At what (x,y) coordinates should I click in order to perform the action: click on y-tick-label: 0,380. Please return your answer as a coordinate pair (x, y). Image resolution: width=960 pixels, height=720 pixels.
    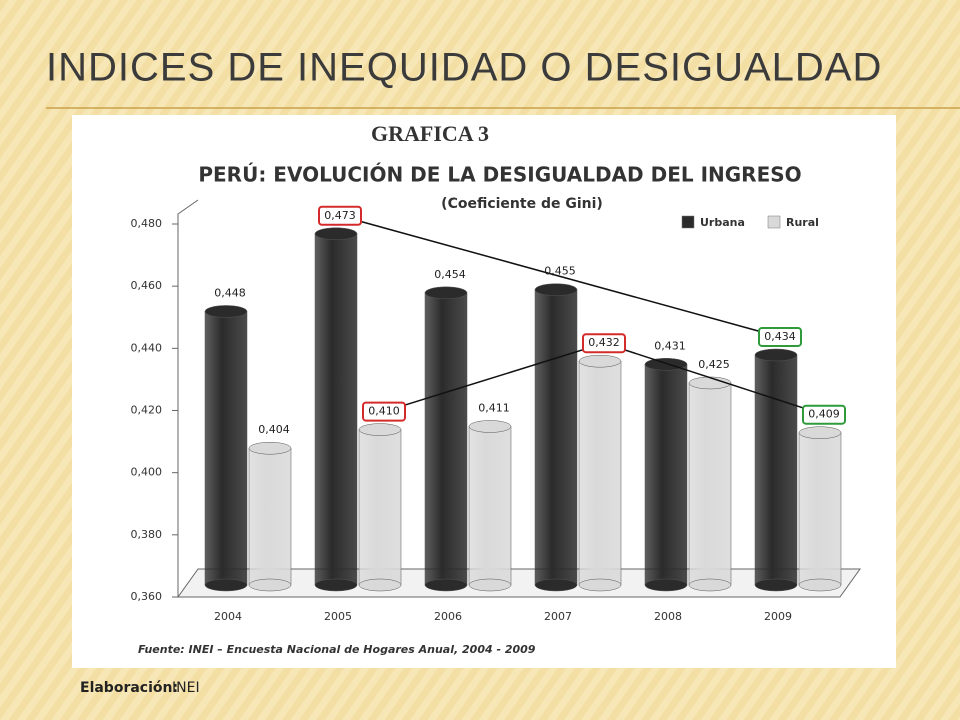
    Looking at the image, I should click on (147, 534).